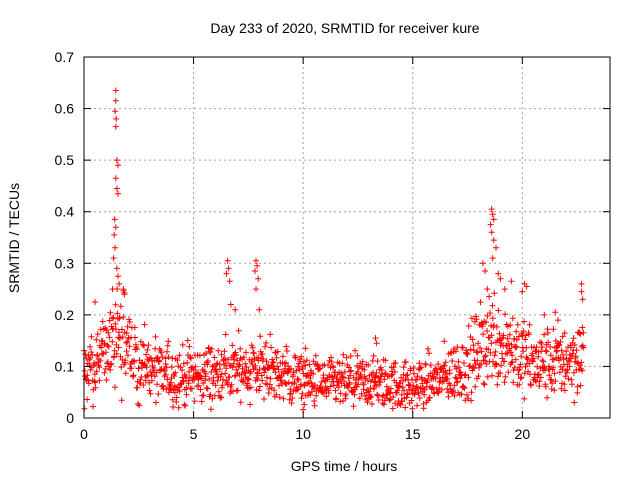 This screenshot has width=640, height=480. What do you see at coordinates (523, 434) in the screenshot?
I see `x-tick-label: 20` at bounding box center [523, 434].